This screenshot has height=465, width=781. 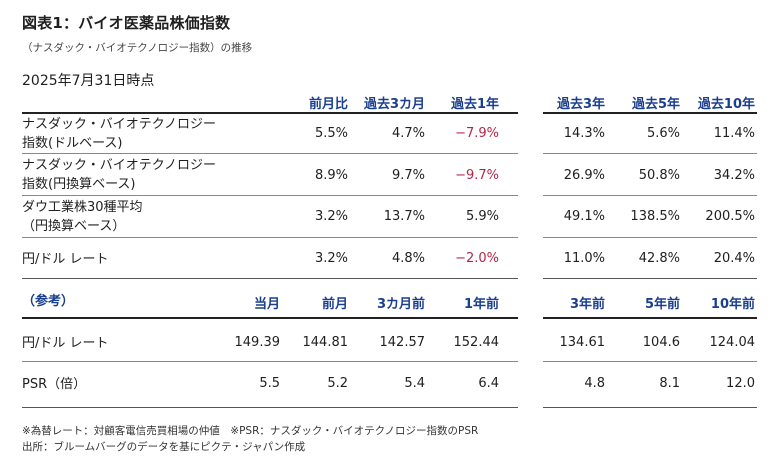 What do you see at coordinates (580, 104) in the screenshot?
I see `header-3y: 過去3年` at bounding box center [580, 104].